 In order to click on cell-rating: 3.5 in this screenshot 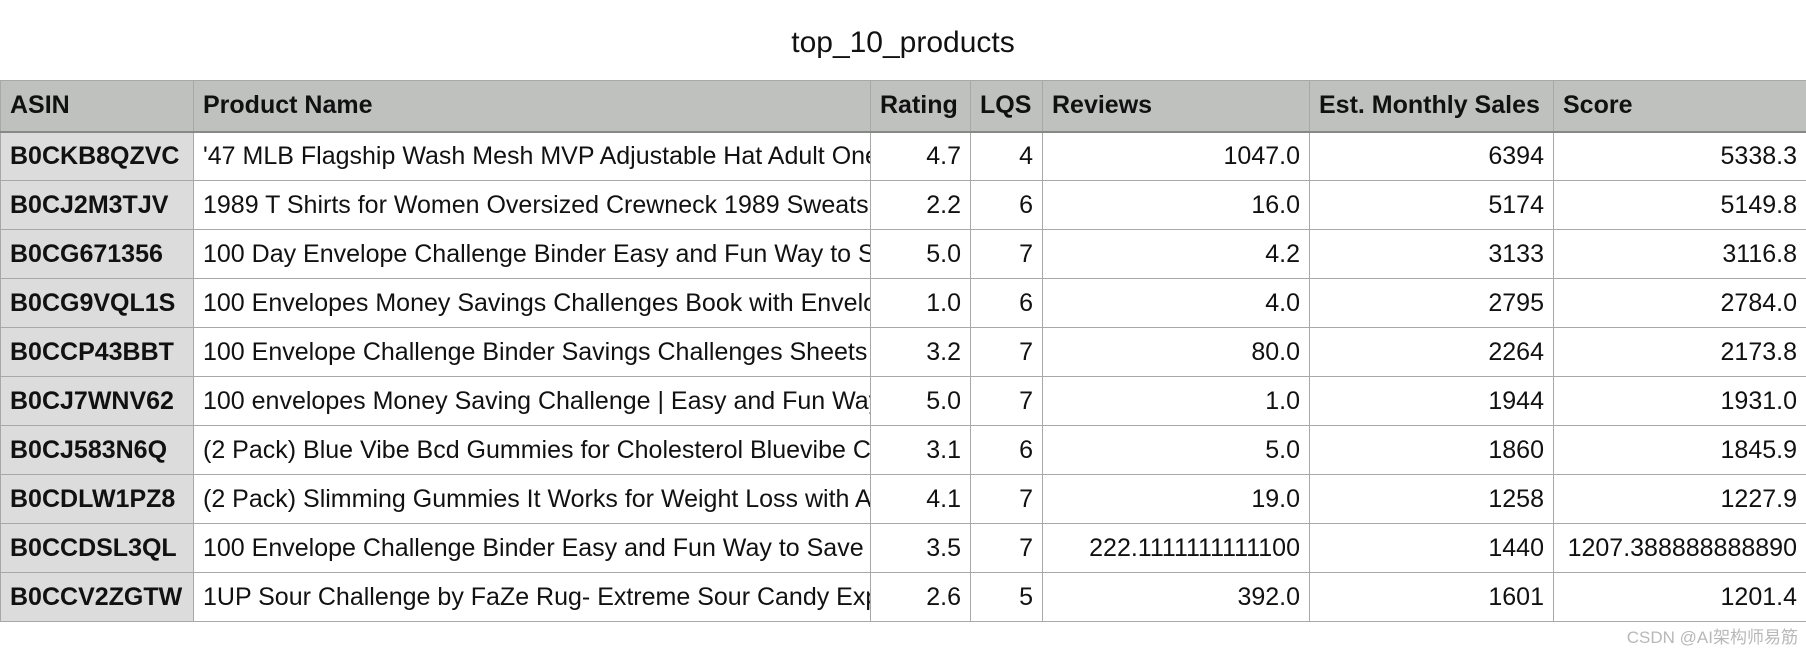, I will do `click(920, 548)`.